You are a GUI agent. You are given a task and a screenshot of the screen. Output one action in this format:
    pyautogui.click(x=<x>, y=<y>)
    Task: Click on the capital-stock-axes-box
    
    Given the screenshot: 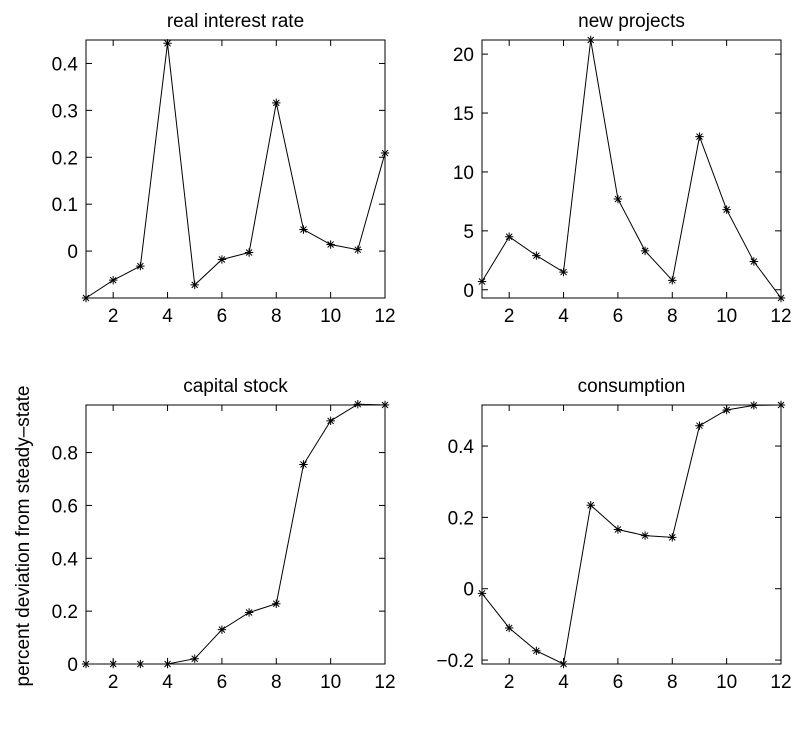 What is the action you would take?
    pyautogui.click(x=235, y=534)
    